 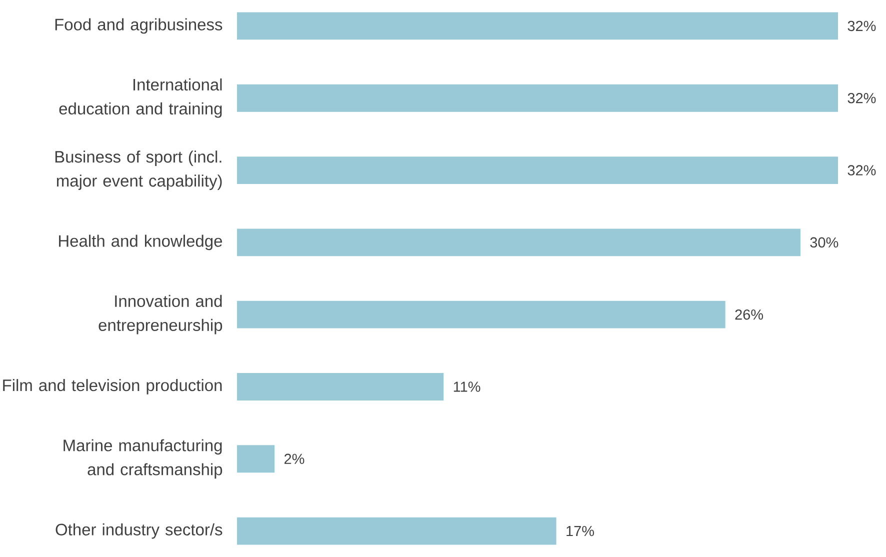 I want to click on y-tick-label: Other industry sector/s, so click(x=139, y=531).